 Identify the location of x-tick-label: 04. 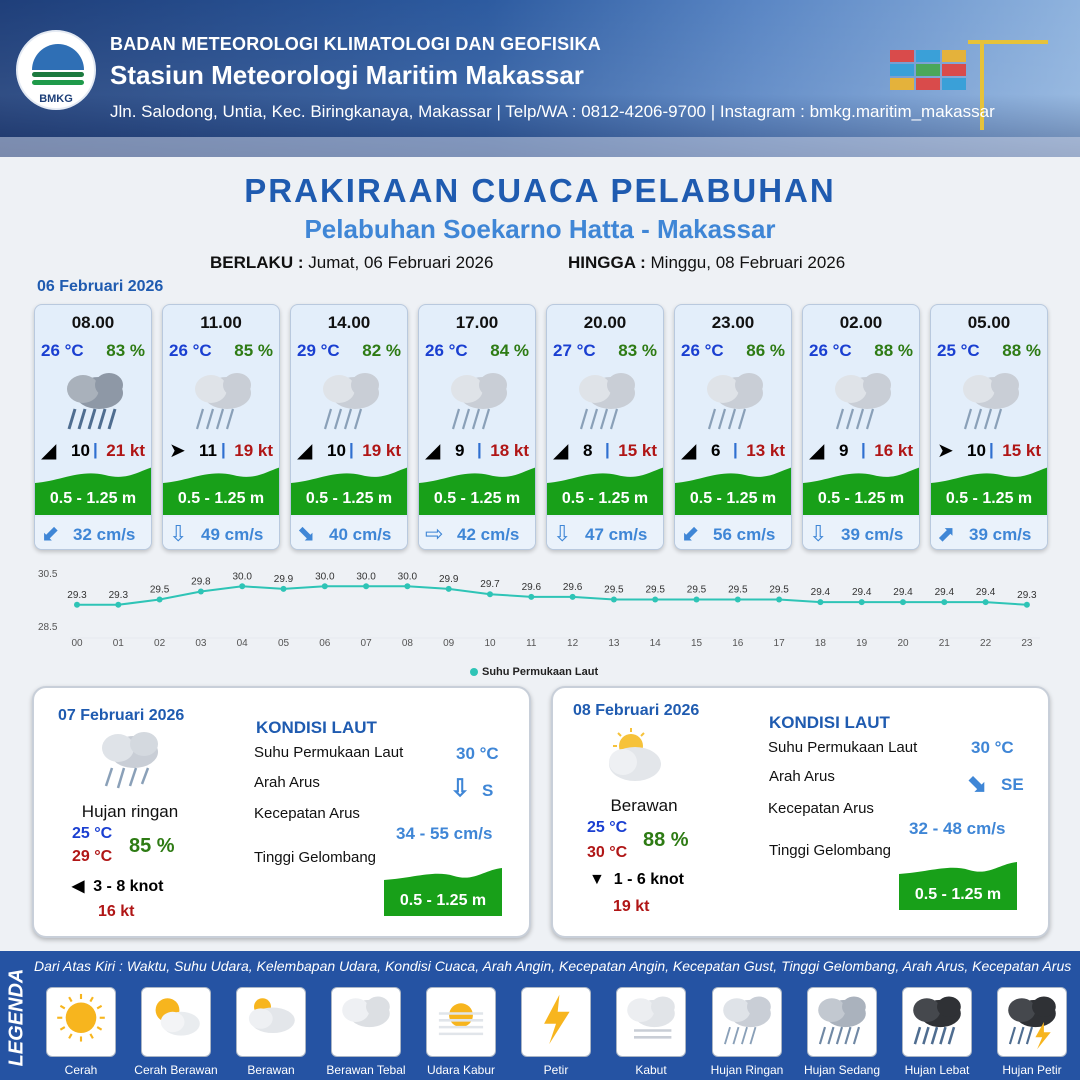
(243, 643).